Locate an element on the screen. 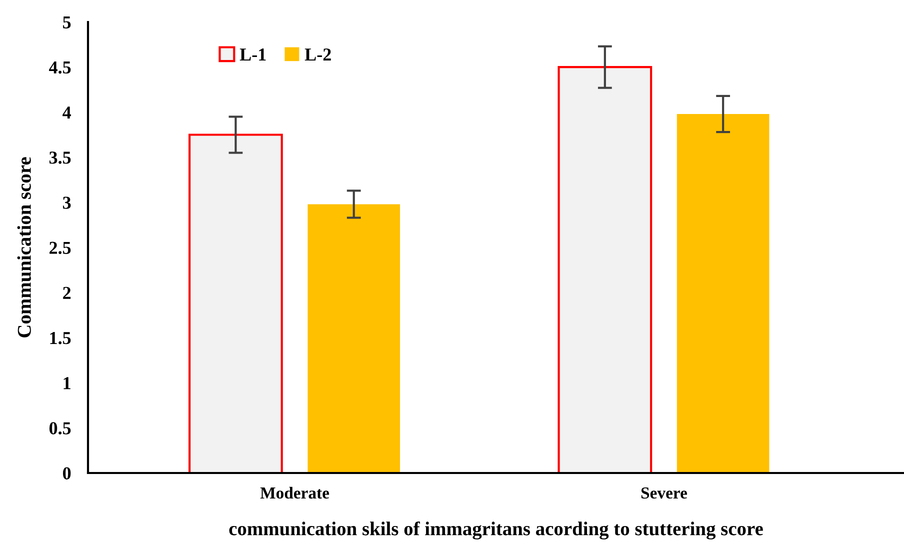 The width and height of the screenshot is (904, 545). y-tick-label: 2 is located at coordinates (67, 292).